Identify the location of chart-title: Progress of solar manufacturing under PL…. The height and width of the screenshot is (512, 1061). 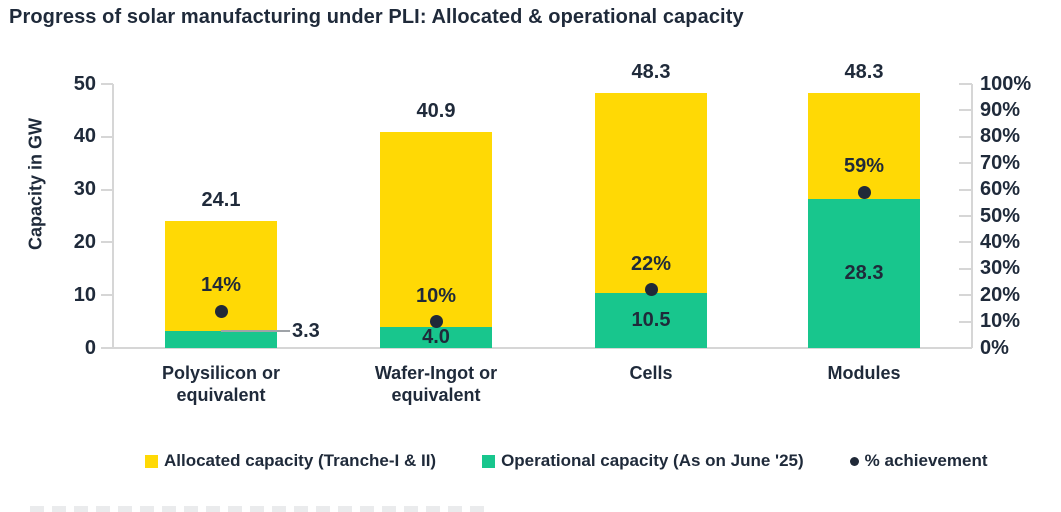
(376, 17).